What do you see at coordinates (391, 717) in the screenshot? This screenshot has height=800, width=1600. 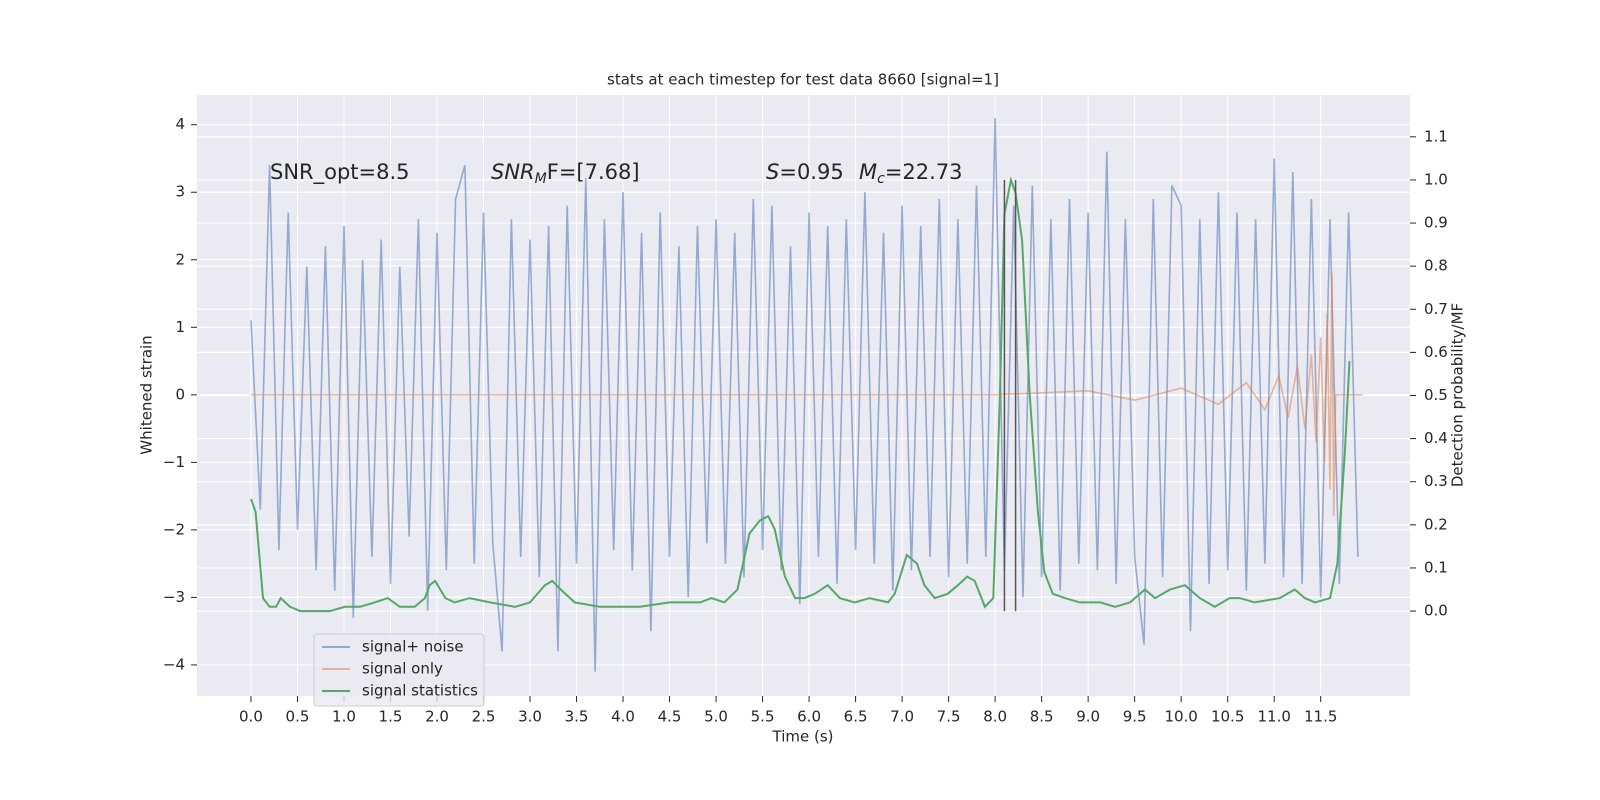 I see `x-tick-label: 1.5` at bounding box center [391, 717].